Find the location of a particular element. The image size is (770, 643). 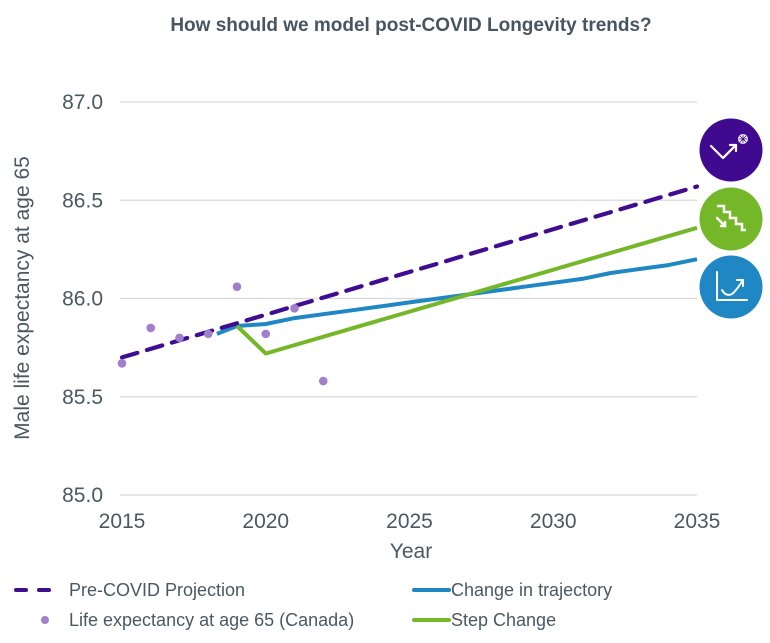

badge-pre-covid is located at coordinates (731, 150).